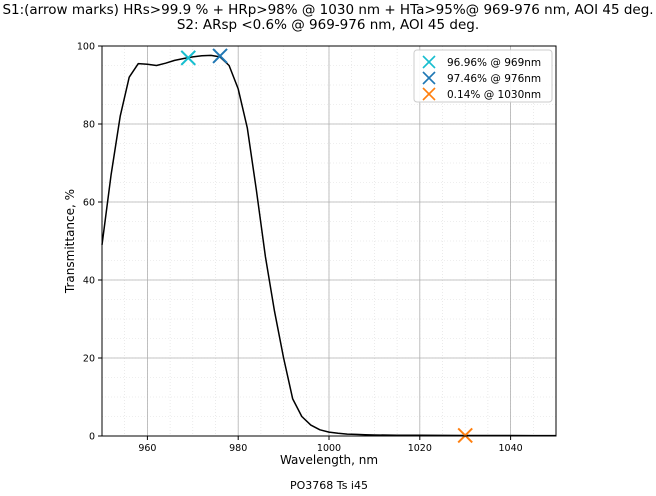  What do you see at coordinates (86, 47) in the screenshot?
I see `y-tick-label: 100` at bounding box center [86, 47].